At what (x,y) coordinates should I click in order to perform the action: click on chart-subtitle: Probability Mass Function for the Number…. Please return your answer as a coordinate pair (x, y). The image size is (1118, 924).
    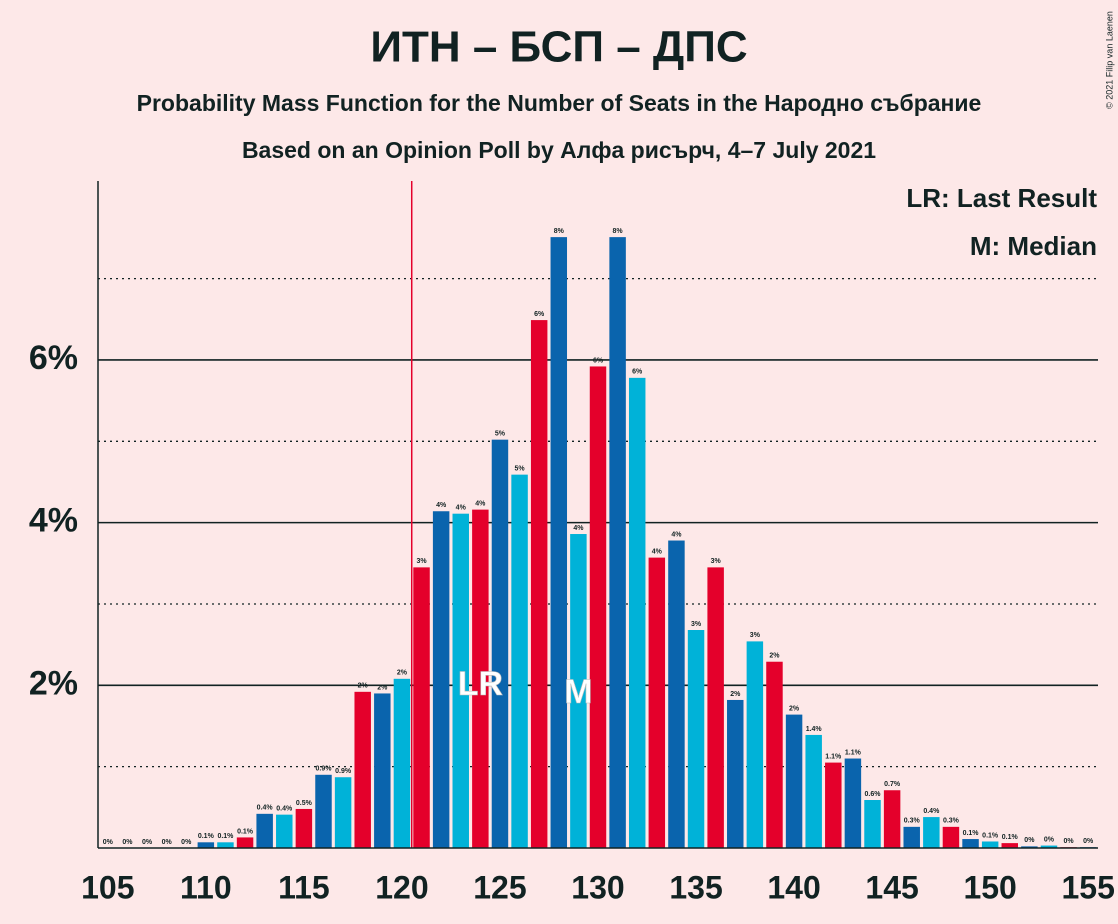
    Looking at the image, I should click on (559, 103).